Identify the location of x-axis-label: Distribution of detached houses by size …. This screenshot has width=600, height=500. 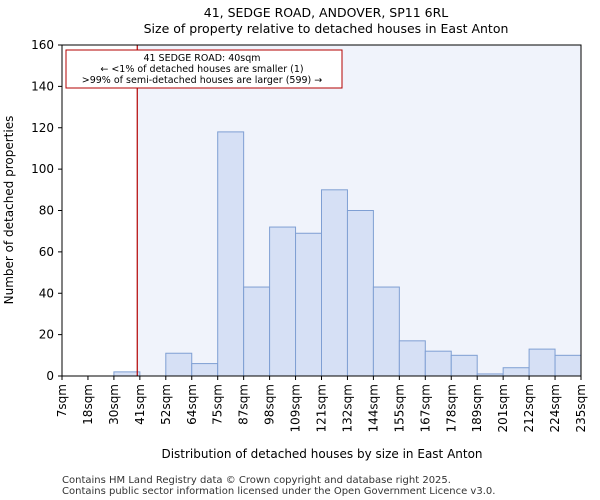
(321, 454).